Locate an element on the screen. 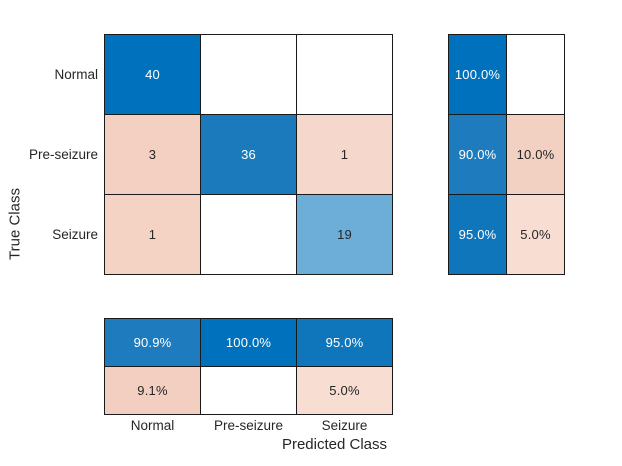  matrix-cell-r2c2: 19 is located at coordinates (344, 234).